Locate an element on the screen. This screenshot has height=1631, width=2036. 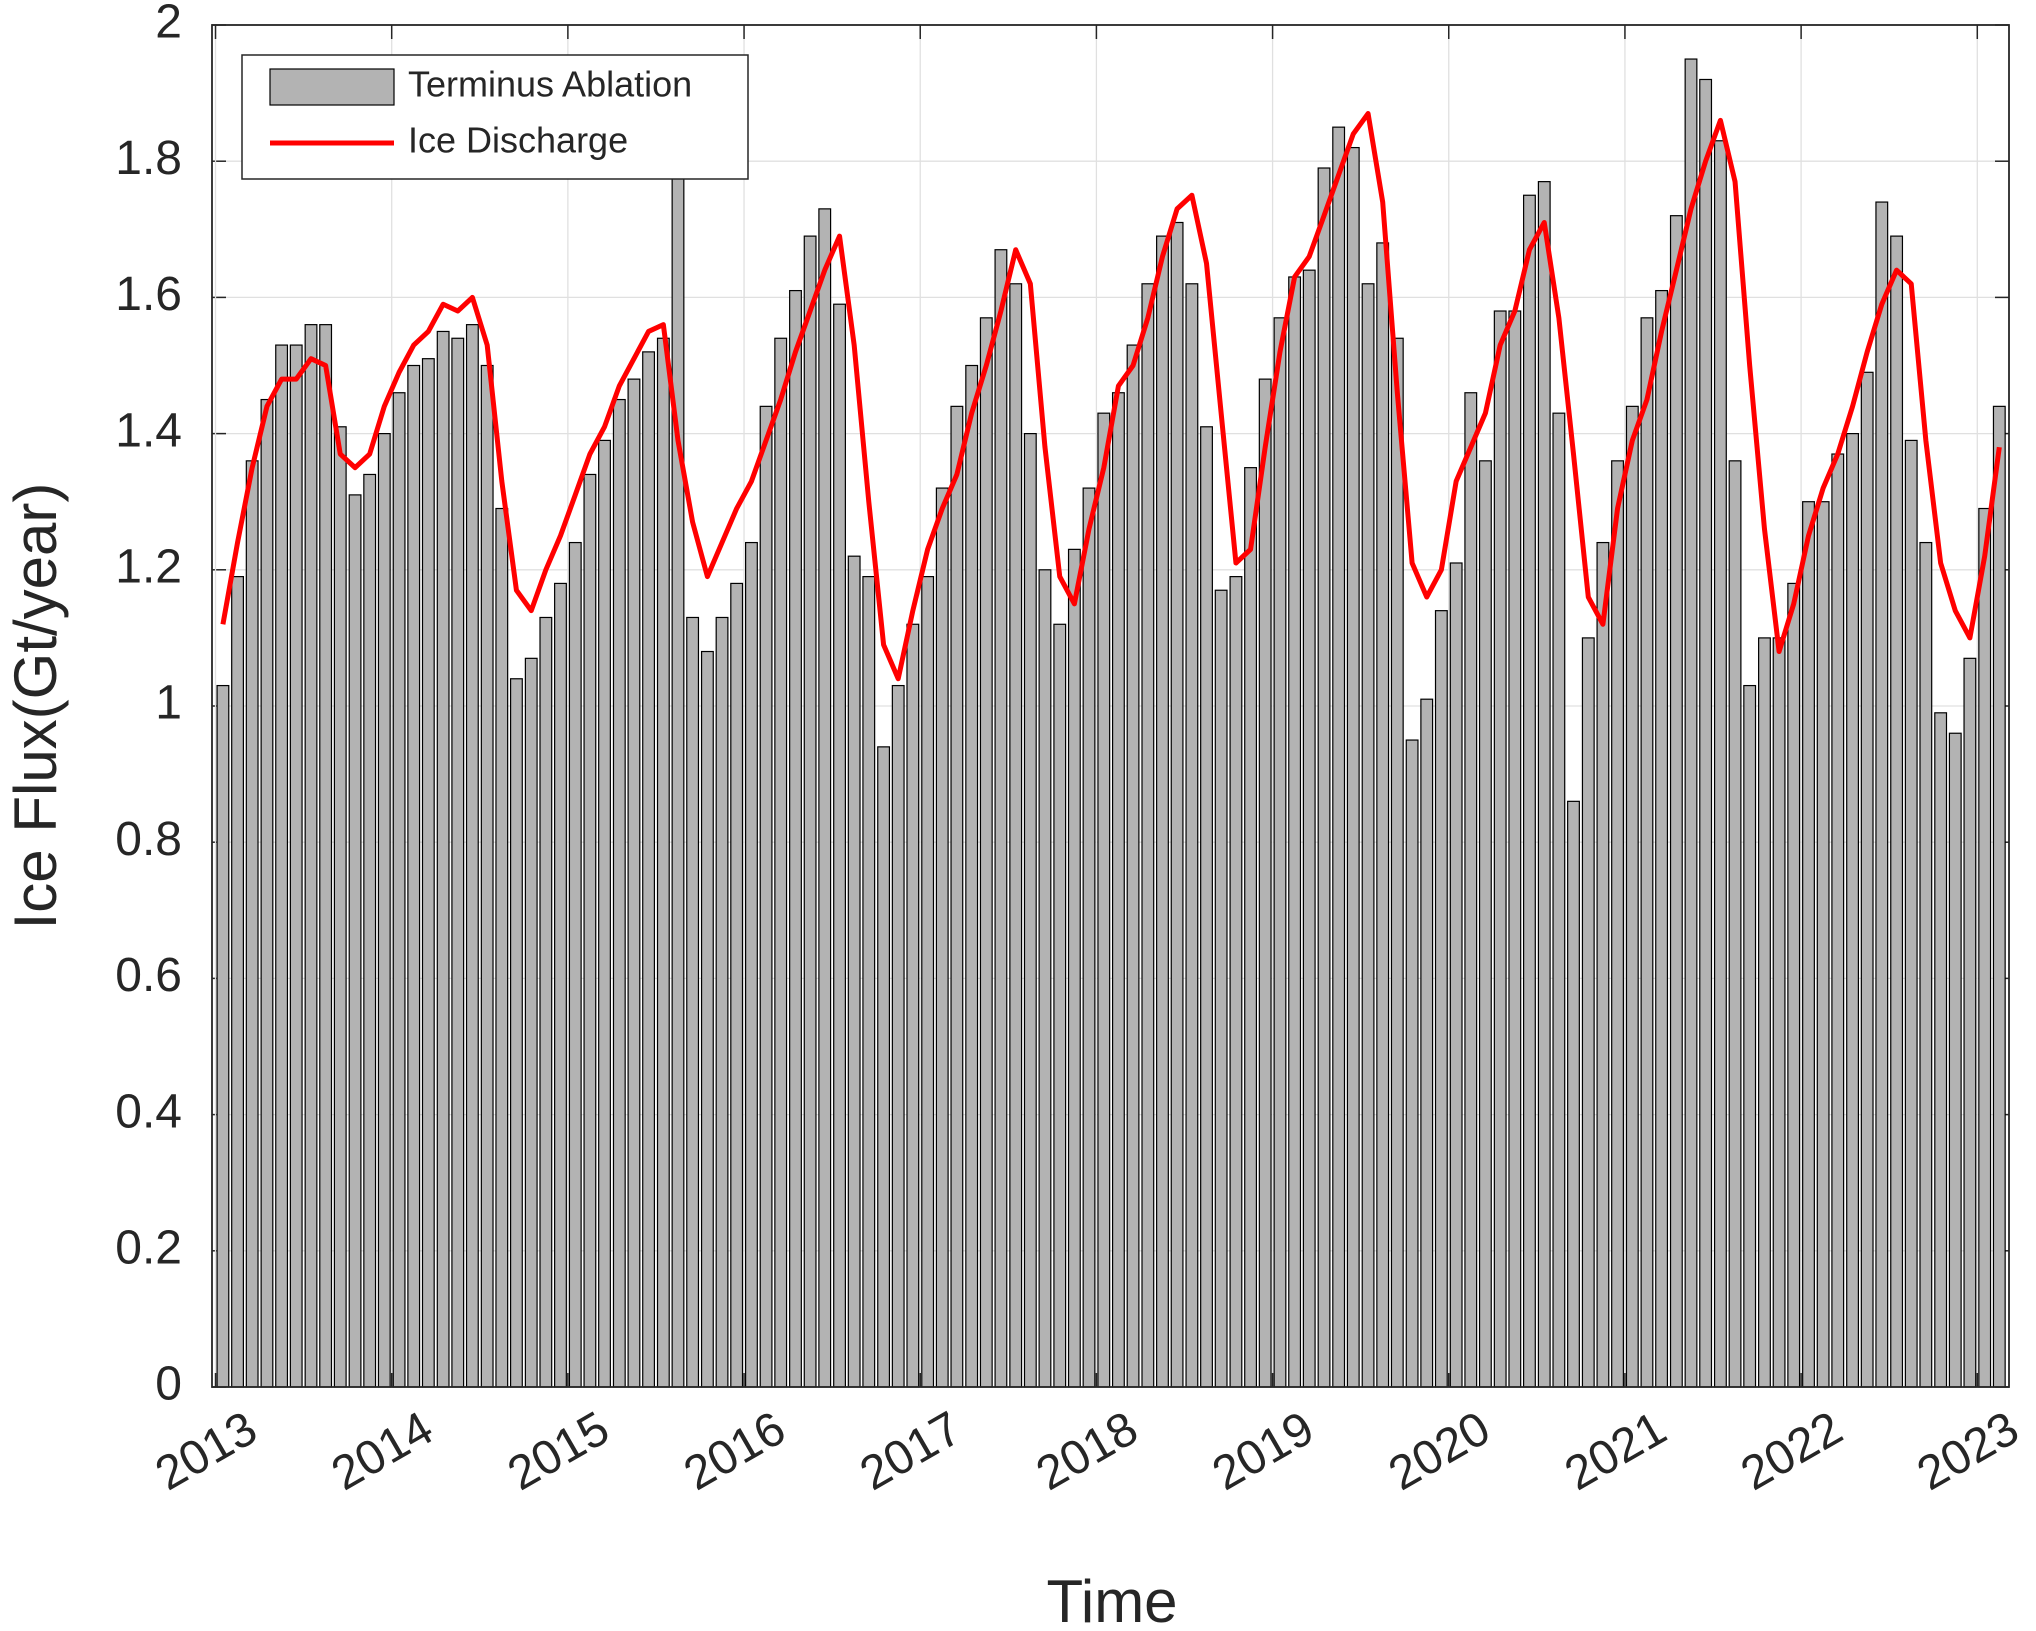
x-tick-label: 2022 is located at coordinates (1791, 1451).